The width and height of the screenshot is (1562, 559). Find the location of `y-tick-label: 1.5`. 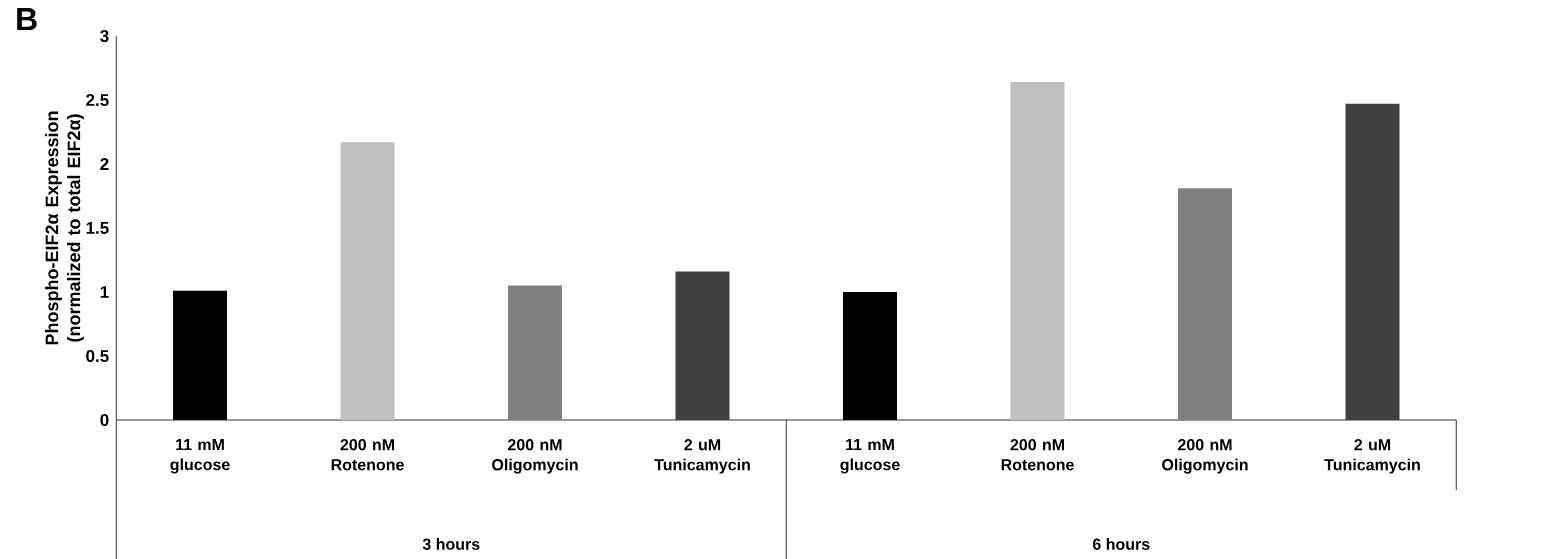

y-tick-label: 1.5 is located at coordinates (97, 228).